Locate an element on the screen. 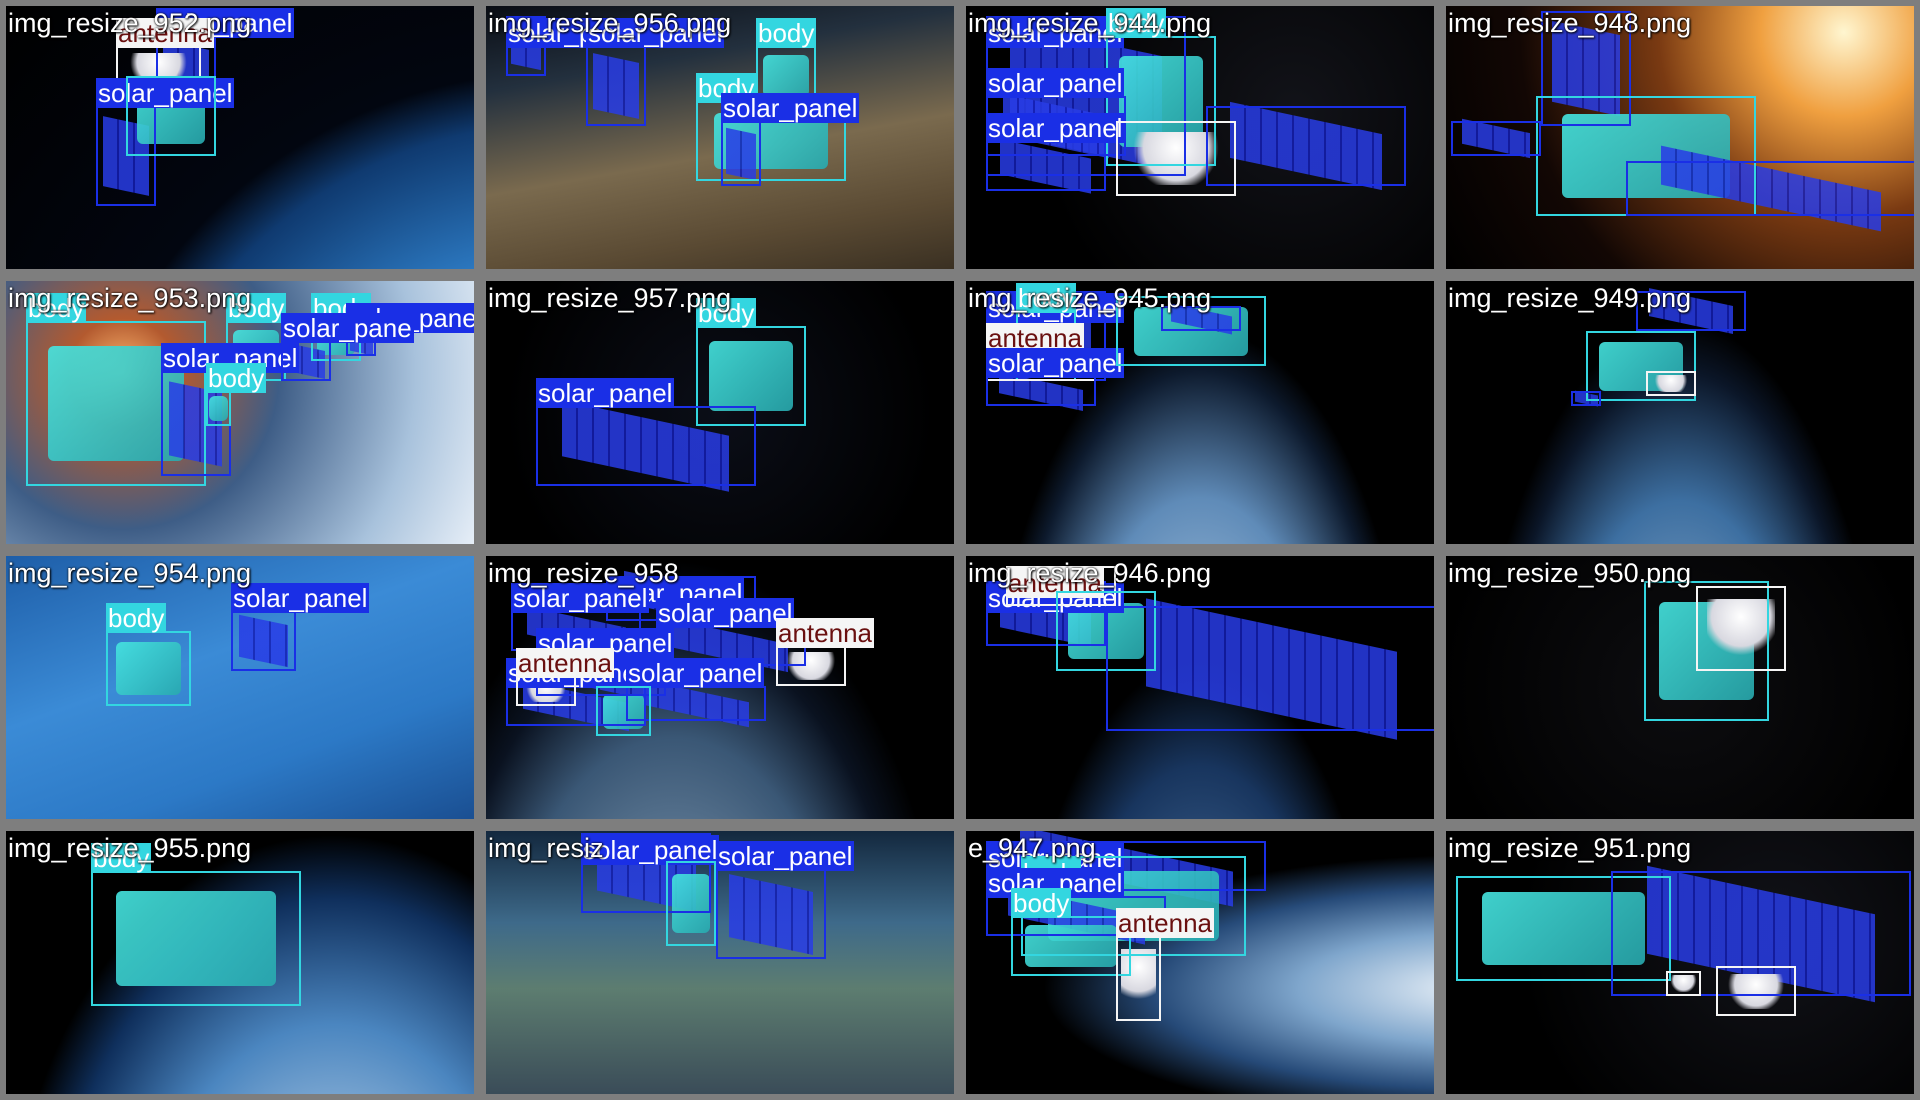  image-filename: img_resize_957.png is located at coordinates (610, 298).